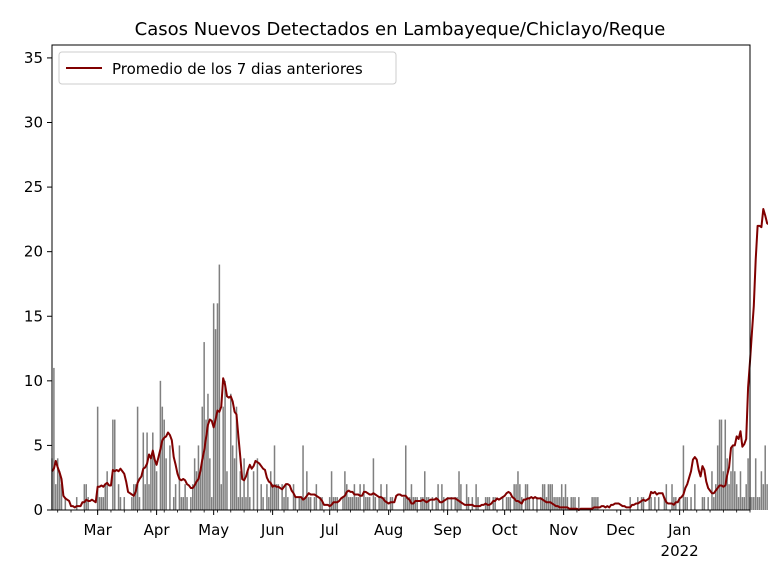 This screenshot has height=576, width=768. Describe the element at coordinates (388, 530) in the screenshot. I see `x-tick-label: Aug` at that location.